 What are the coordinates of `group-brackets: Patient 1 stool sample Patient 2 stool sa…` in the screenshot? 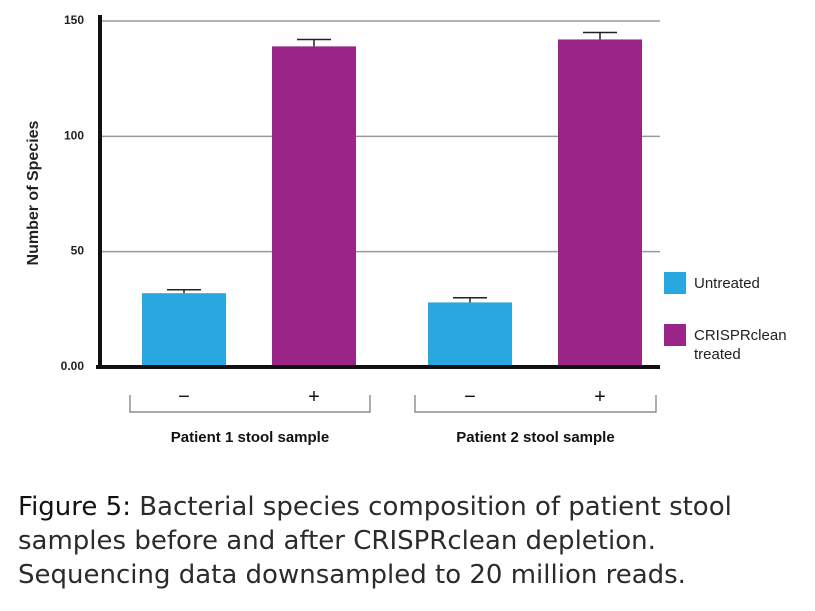 It's located at (393, 420).